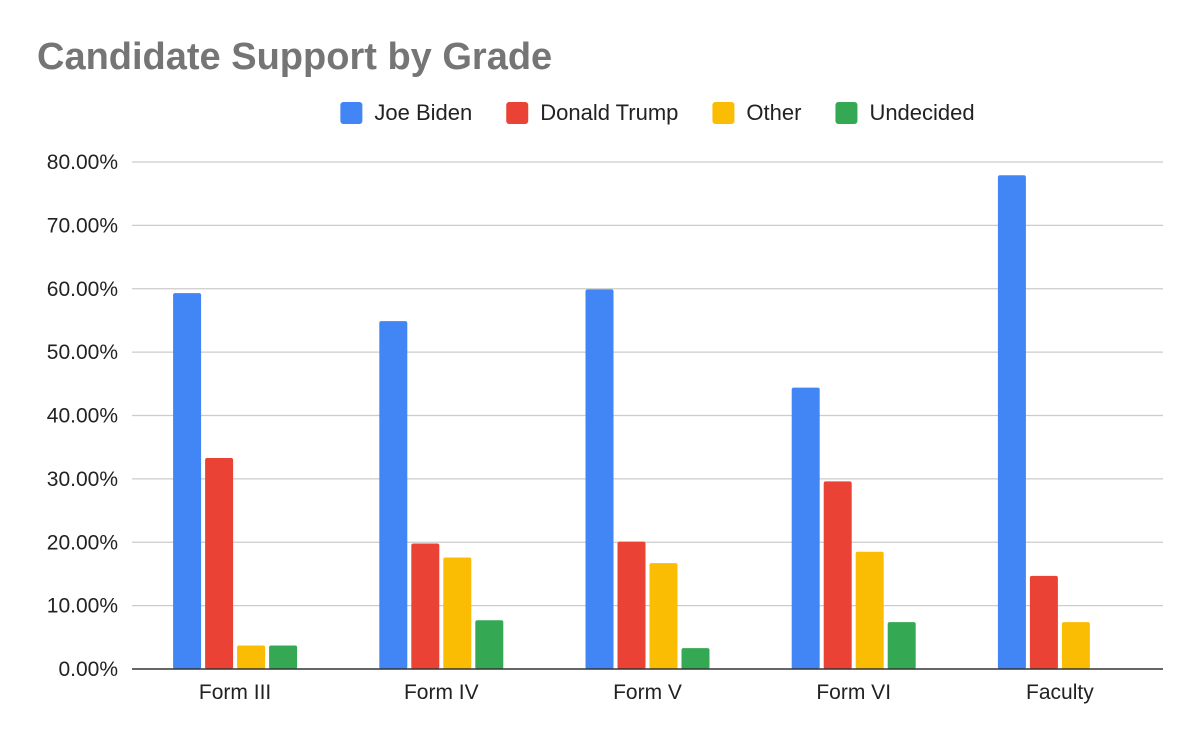 The image size is (1200, 742). Describe the element at coordinates (88, 669) in the screenshot. I see `y-tick-label: 0.00%` at that location.